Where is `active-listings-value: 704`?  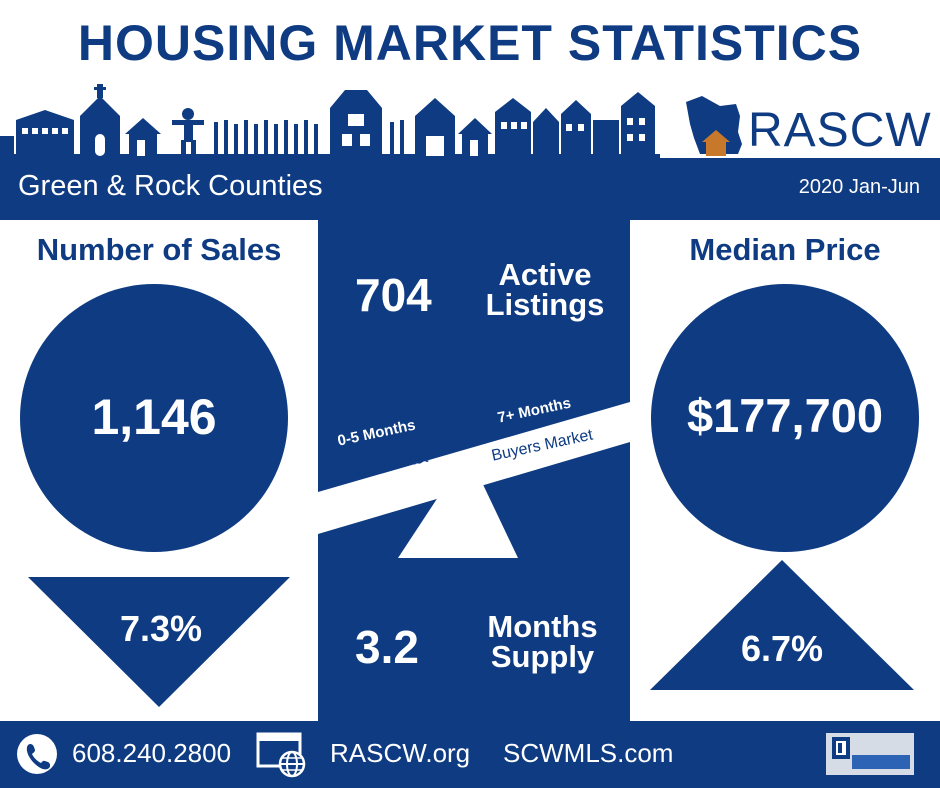
active-listings-value: 704 is located at coordinates (393, 295).